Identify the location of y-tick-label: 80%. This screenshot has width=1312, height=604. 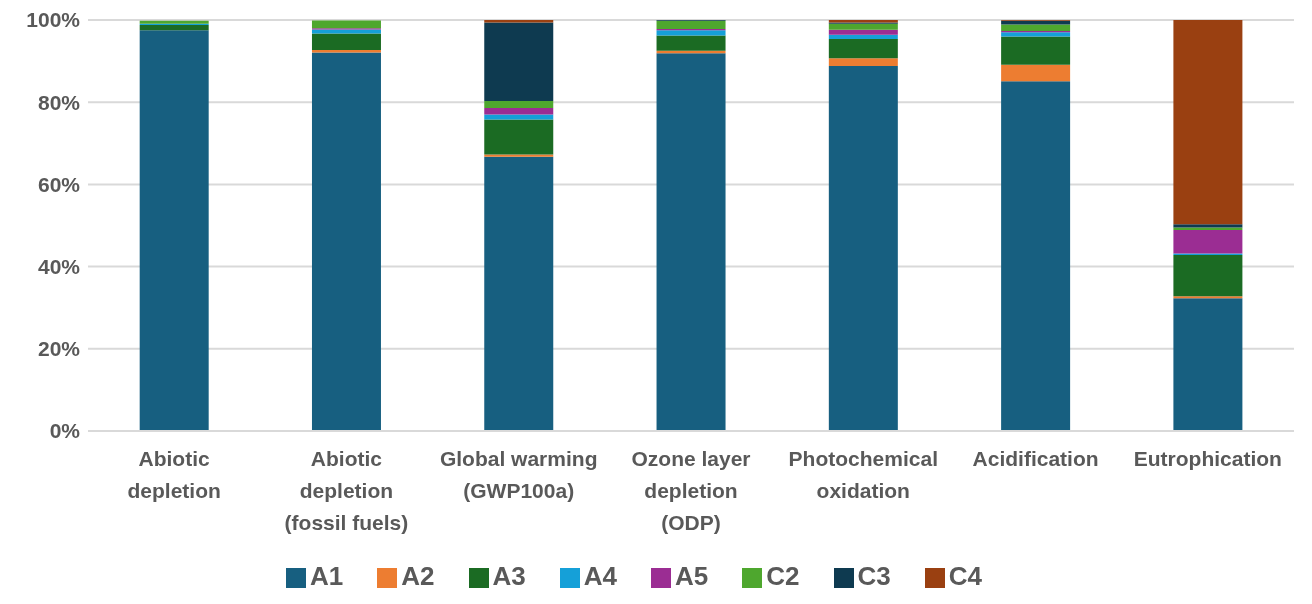
(59, 102).